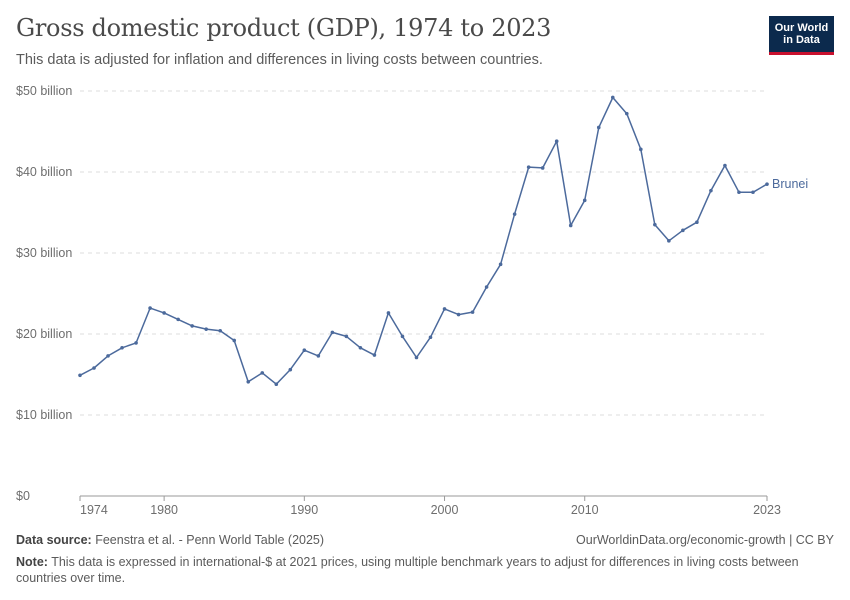 The image size is (850, 600). Describe the element at coordinates (585, 510) in the screenshot. I see `x-tick-label: 2010` at that location.